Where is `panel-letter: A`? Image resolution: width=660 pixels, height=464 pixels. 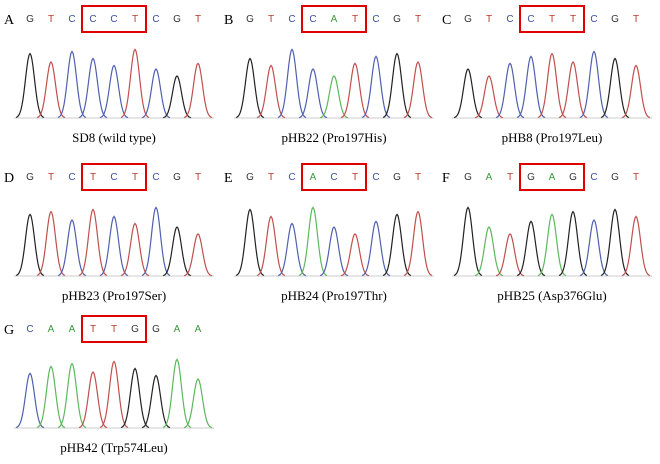
panel-letter: A is located at coordinates (9, 20).